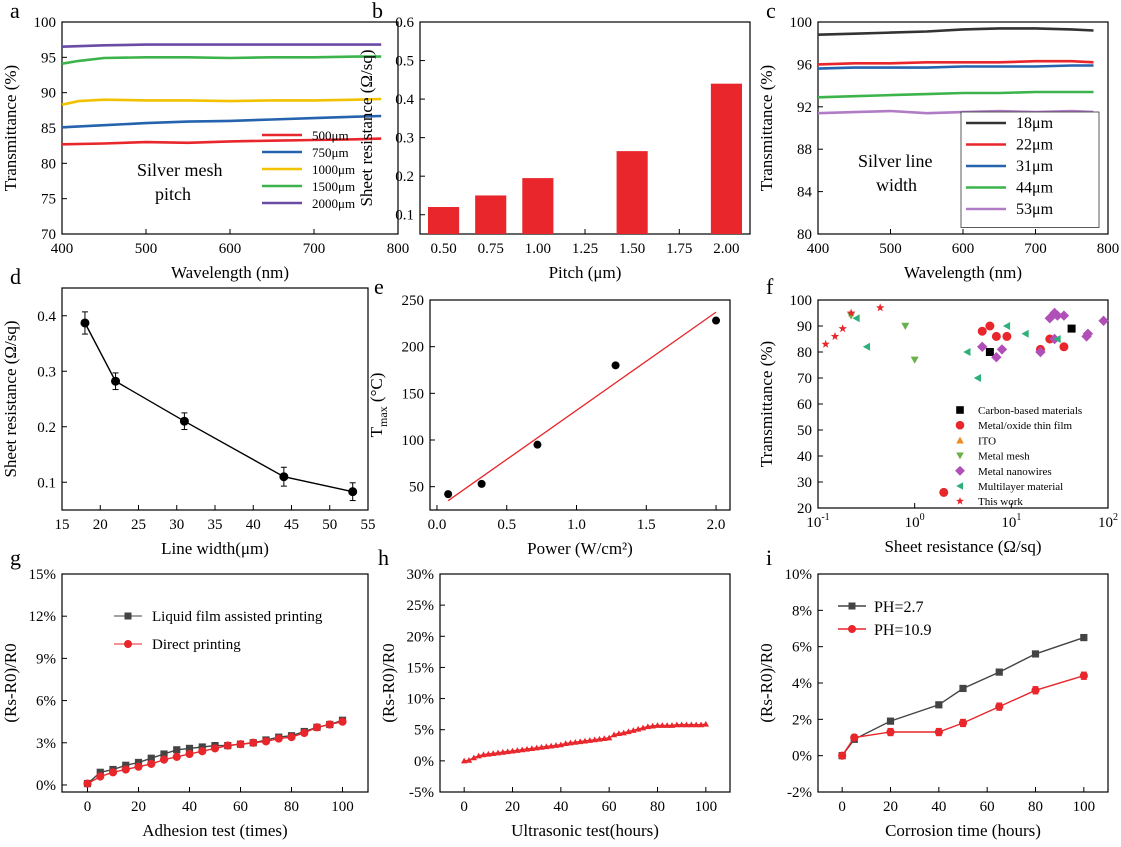 The width and height of the screenshot is (1121, 847). What do you see at coordinates (1108, 249) in the screenshot?
I see `xtick-label-c: 800` at bounding box center [1108, 249].